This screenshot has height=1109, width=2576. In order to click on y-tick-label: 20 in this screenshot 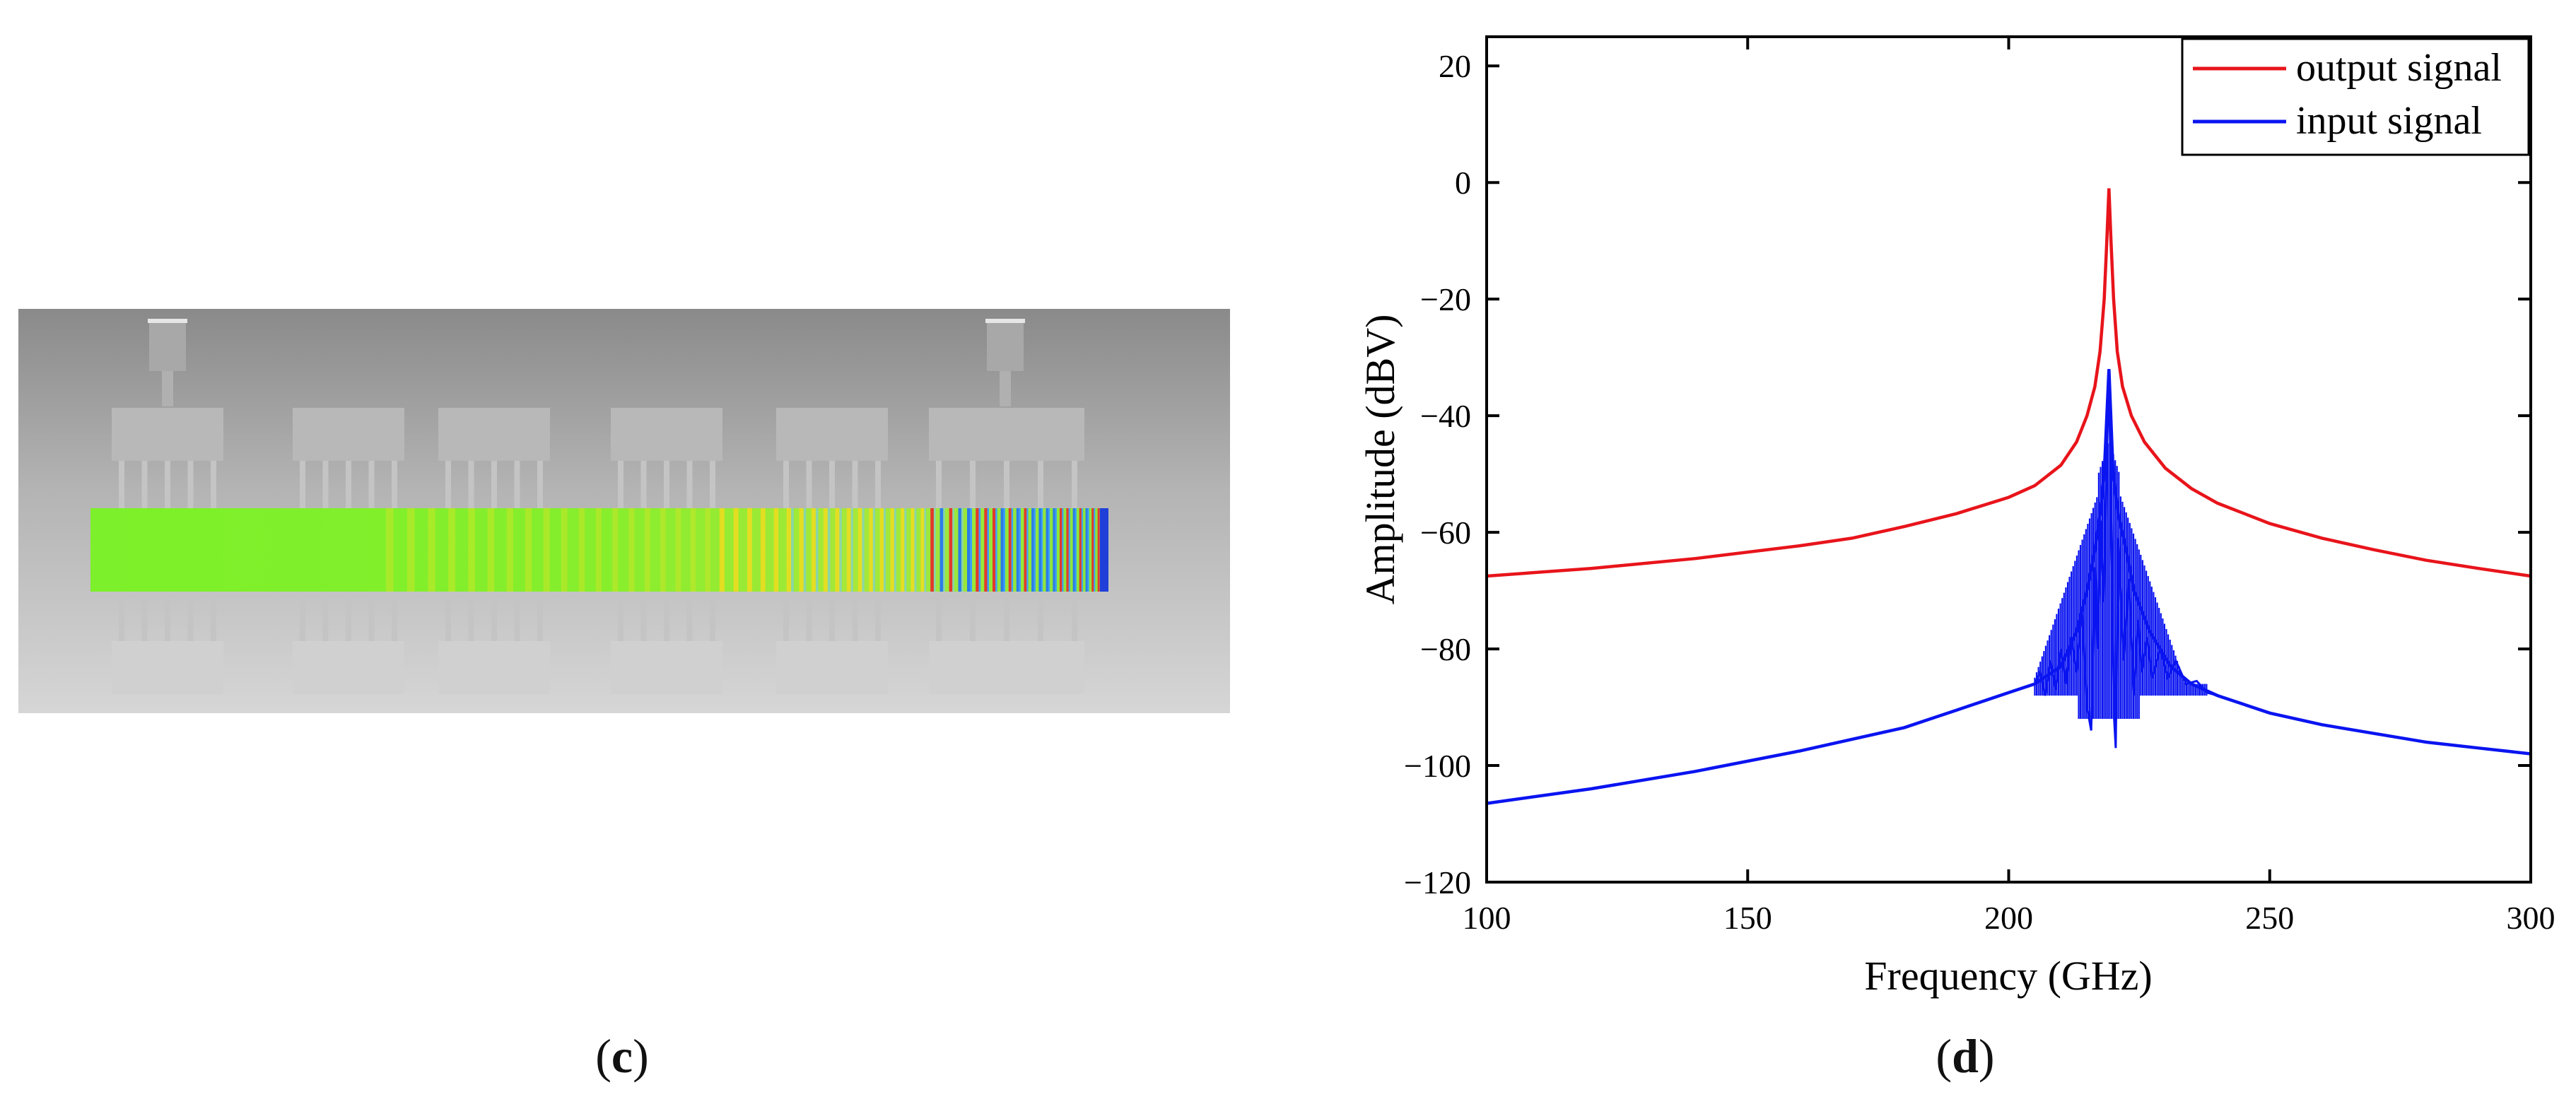, I will do `click(1455, 66)`.